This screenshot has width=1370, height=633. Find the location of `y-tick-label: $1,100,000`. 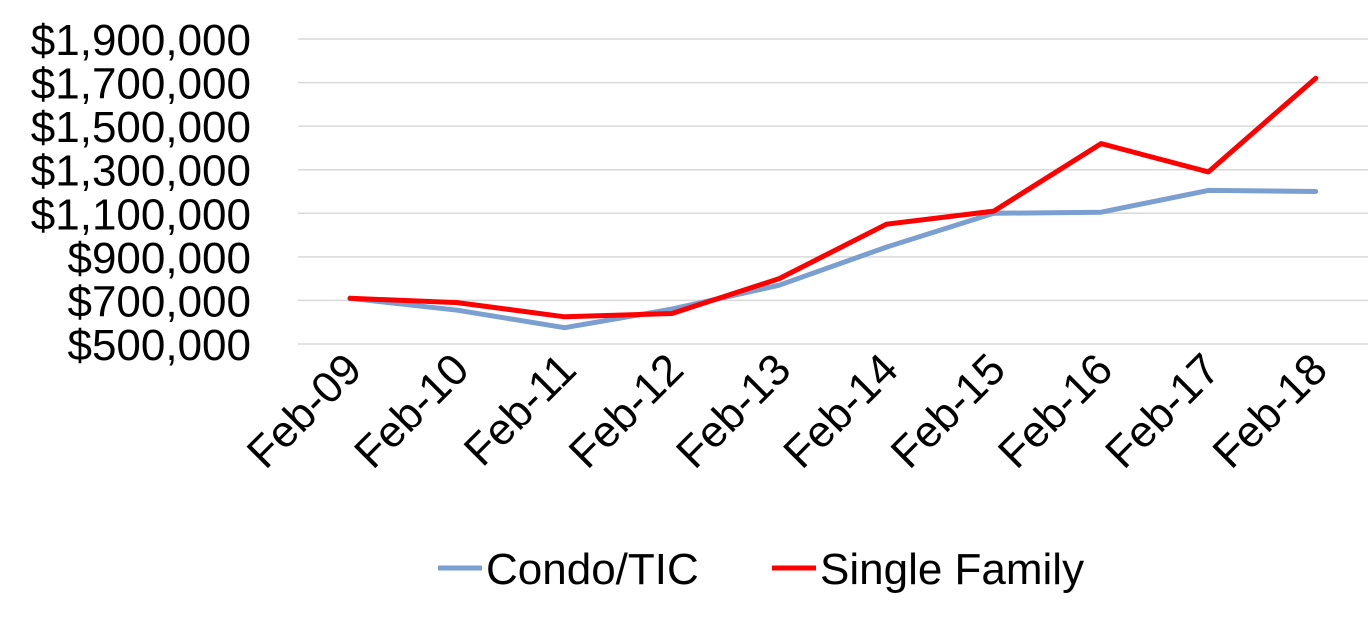

y-tick-label: $1,100,000 is located at coordinates (141, 214).